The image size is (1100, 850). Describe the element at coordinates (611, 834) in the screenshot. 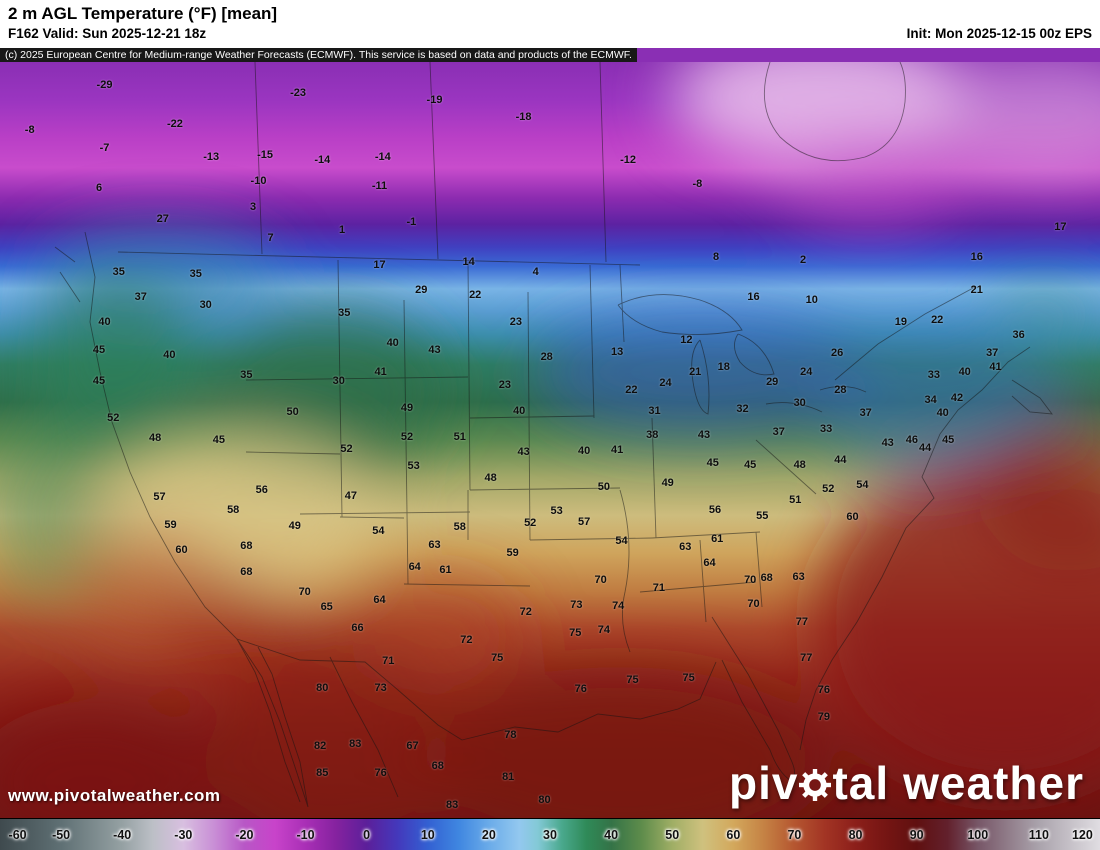

I see `colorbar-tick: 40` at that location.